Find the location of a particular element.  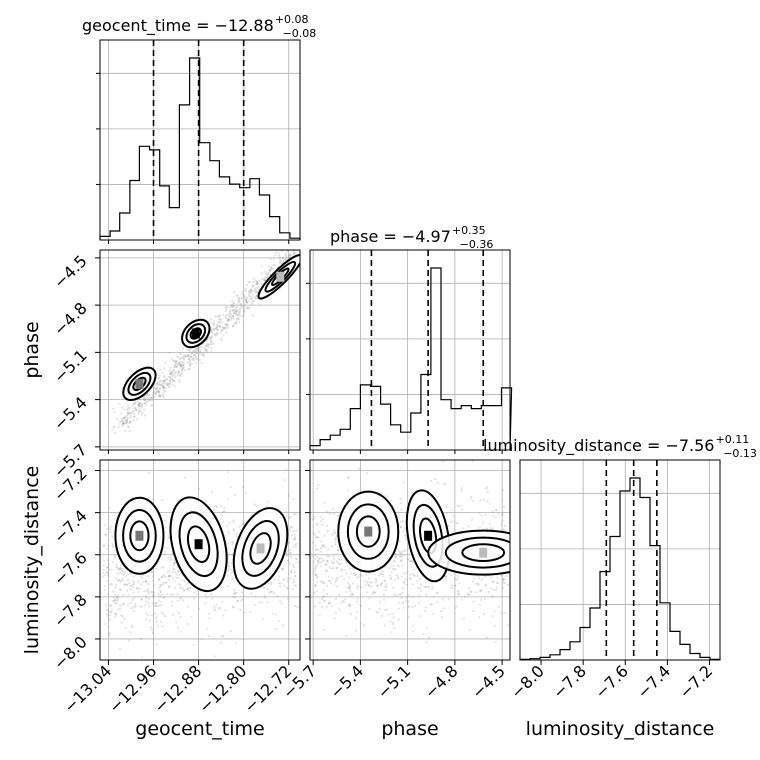

title-luminosity-distance: luminosity_distance = −7.56+0.11 −0.13 is located at coordinates (620, 446).